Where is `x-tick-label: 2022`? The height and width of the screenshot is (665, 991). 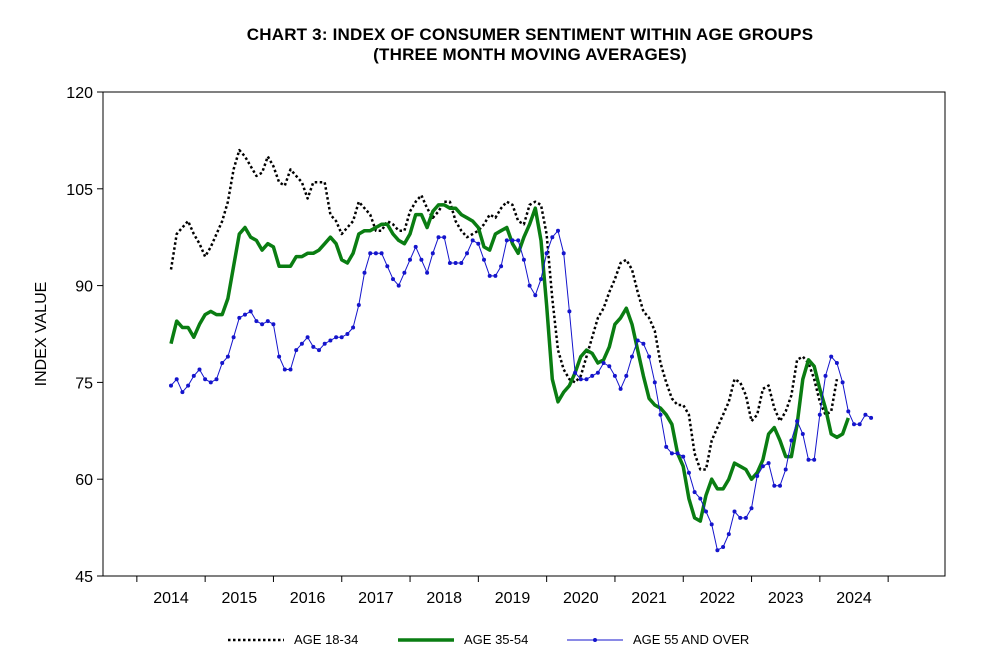 x-tick-label: 2022 is located at coordinates (718, 598).